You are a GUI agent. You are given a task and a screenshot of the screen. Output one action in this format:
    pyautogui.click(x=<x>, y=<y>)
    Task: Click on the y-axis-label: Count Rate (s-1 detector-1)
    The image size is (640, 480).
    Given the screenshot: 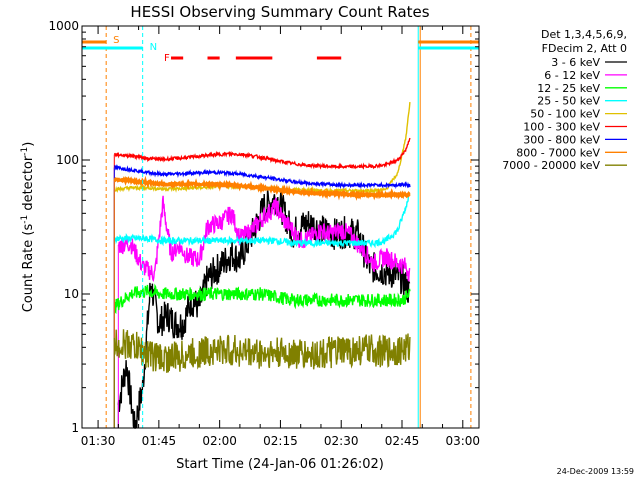 What is the action you would take?
    pyautogui.click(x=28, y=227)
    